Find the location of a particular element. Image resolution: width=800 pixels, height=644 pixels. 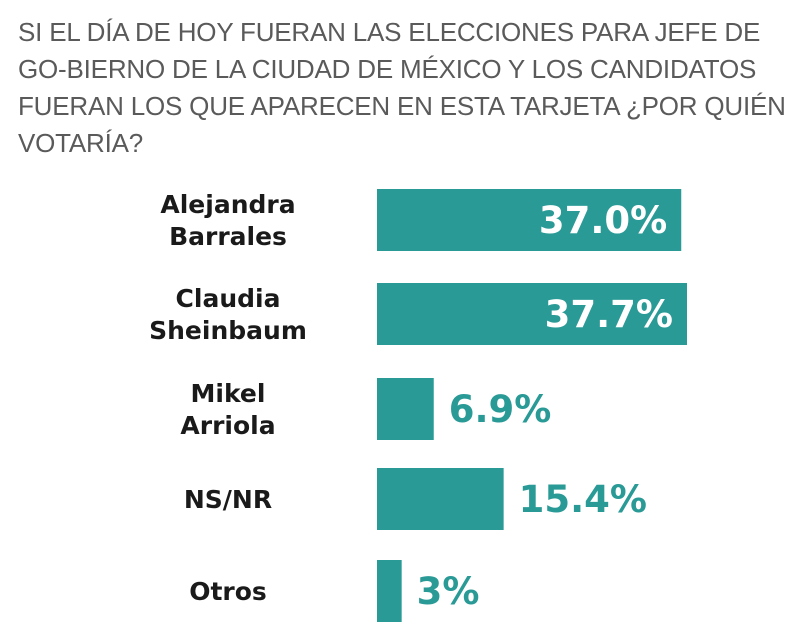

value-label: 15.4% is located at coordinates (583, 499).